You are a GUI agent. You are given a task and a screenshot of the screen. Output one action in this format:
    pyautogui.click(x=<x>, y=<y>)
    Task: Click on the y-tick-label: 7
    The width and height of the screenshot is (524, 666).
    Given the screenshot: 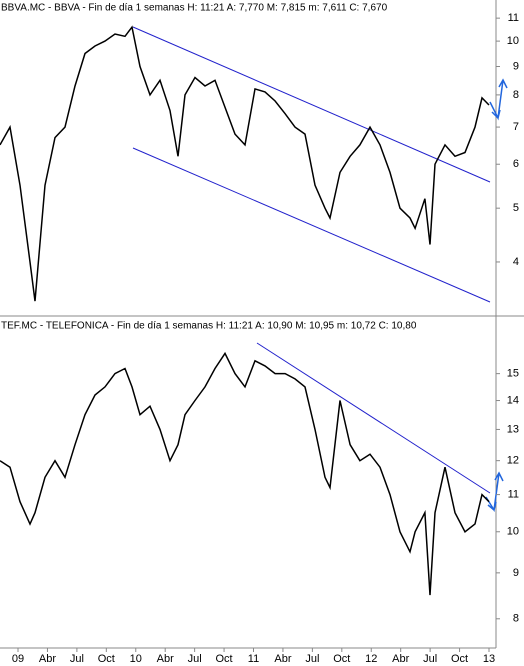 What is the action you would take?
    pyautogui.click(x=516, y=127)
    